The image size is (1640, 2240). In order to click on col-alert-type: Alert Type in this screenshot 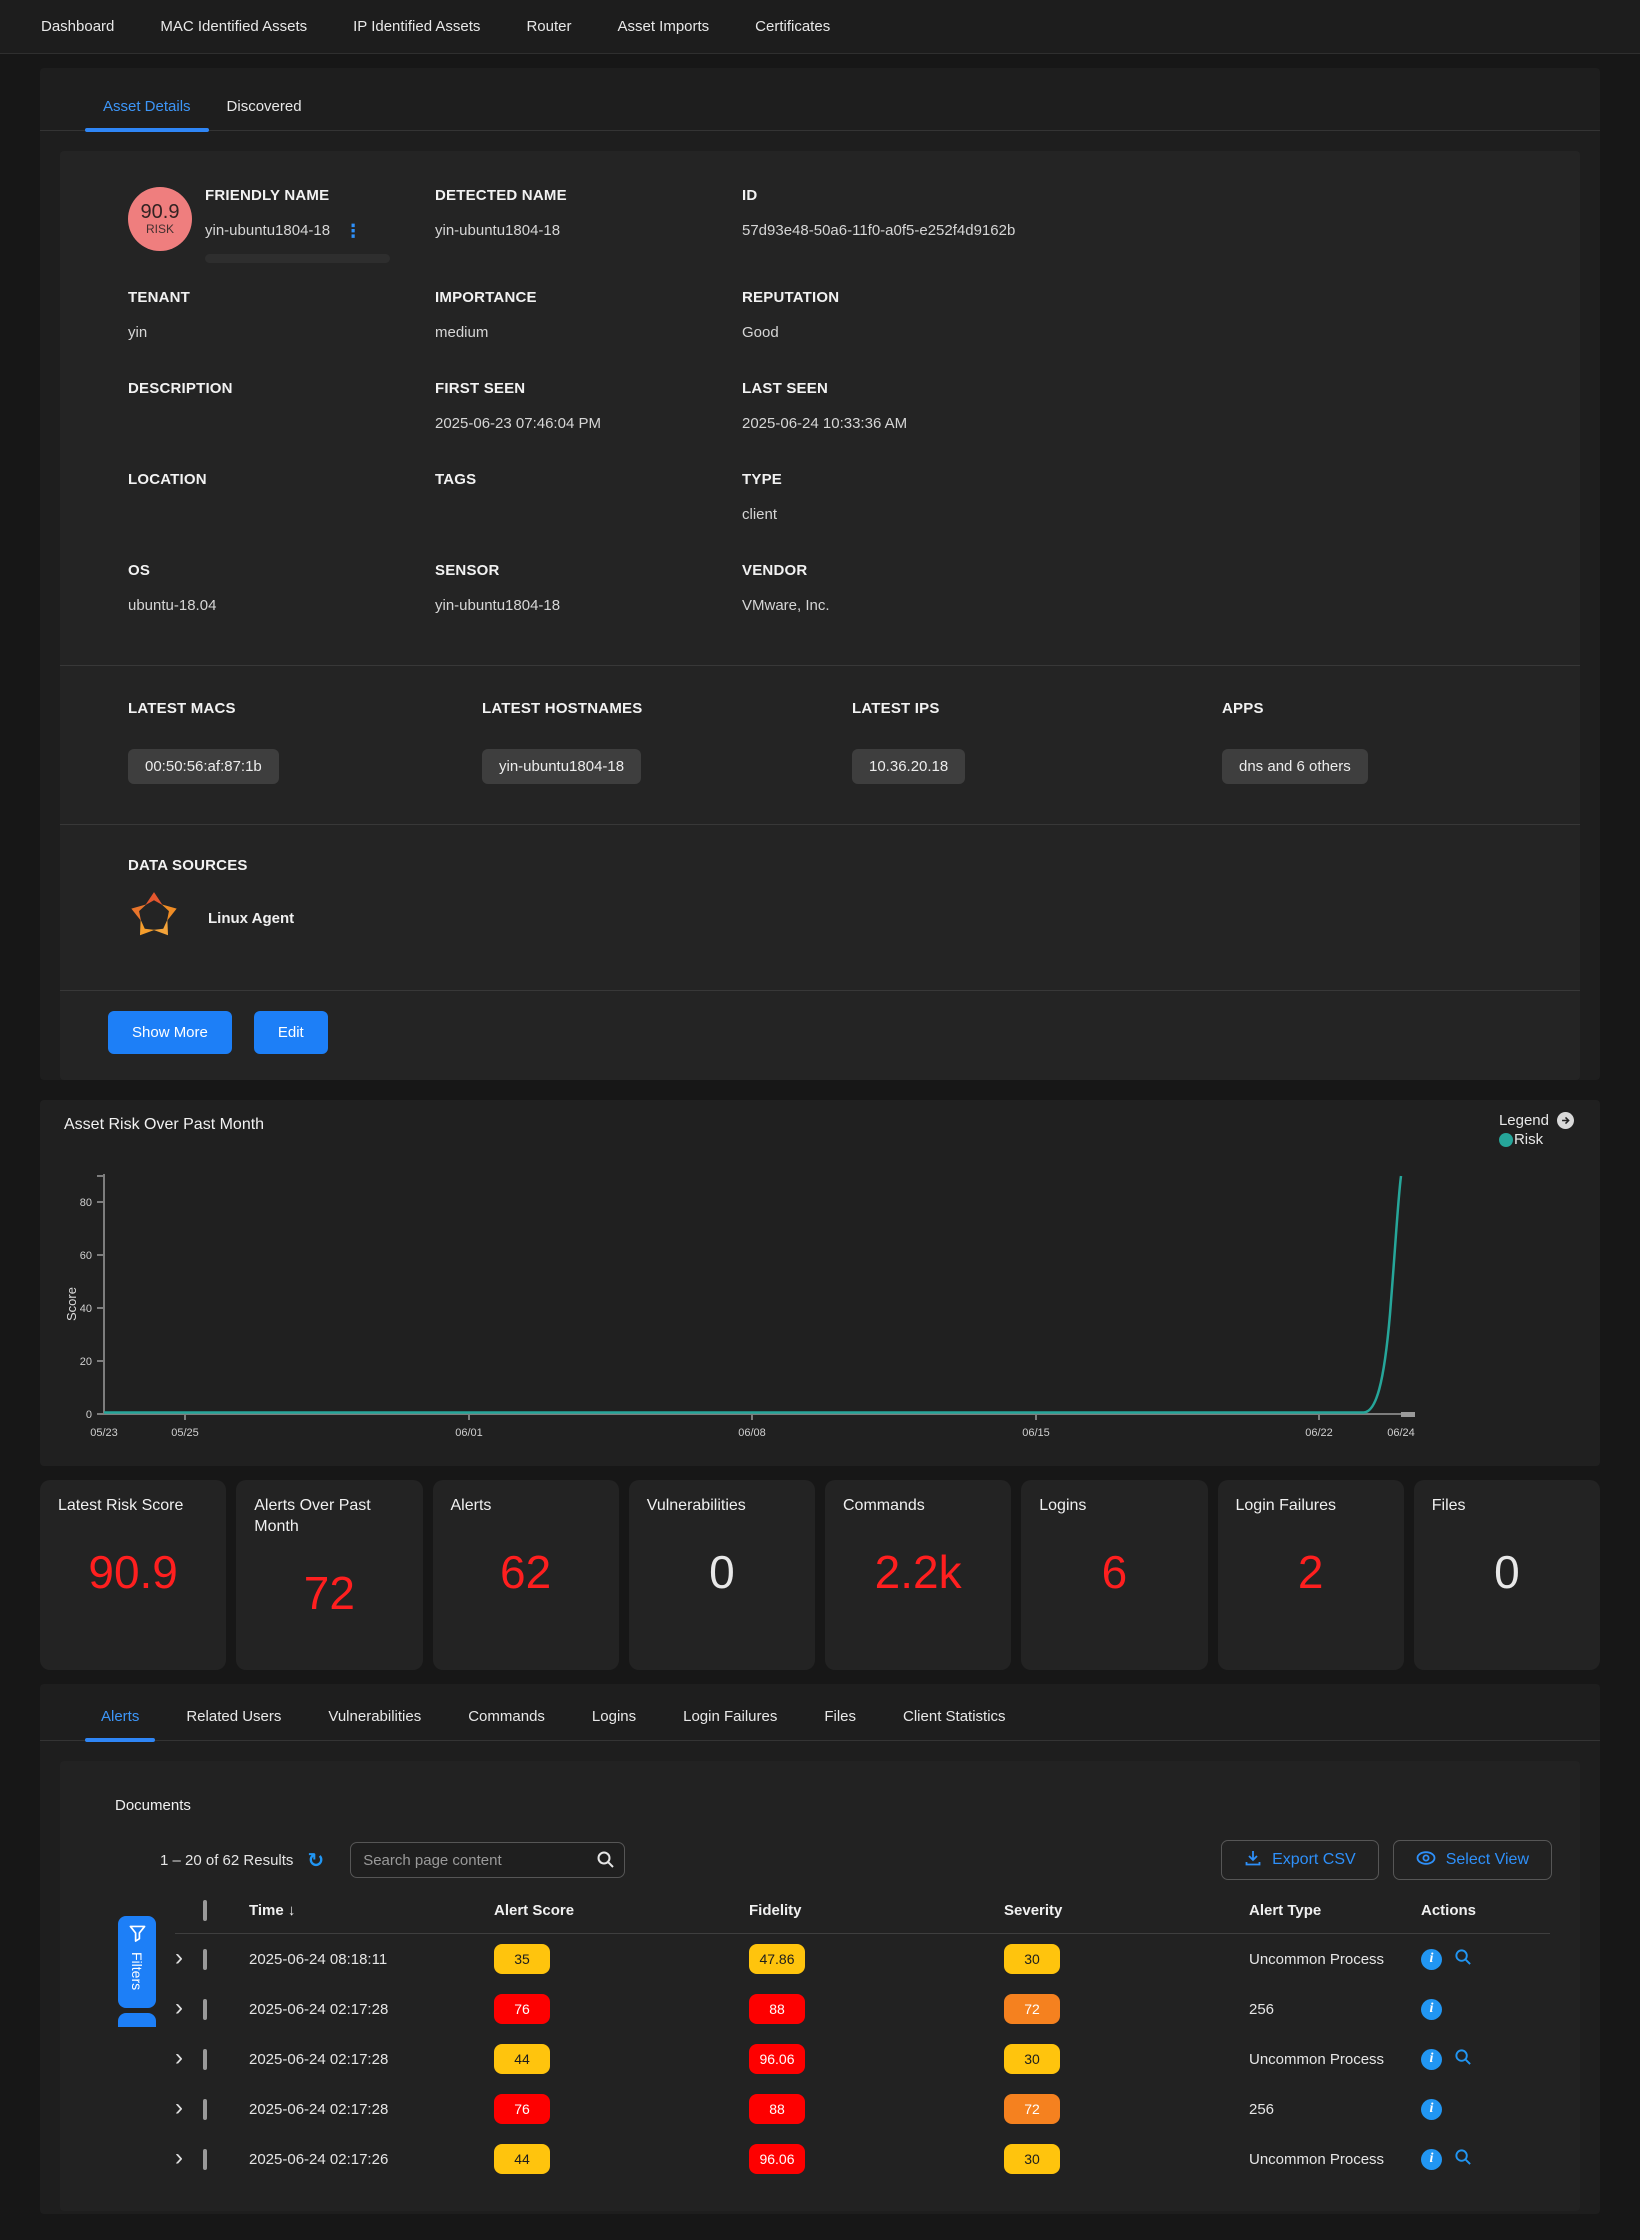, I will do `click(1285, 1910)`.